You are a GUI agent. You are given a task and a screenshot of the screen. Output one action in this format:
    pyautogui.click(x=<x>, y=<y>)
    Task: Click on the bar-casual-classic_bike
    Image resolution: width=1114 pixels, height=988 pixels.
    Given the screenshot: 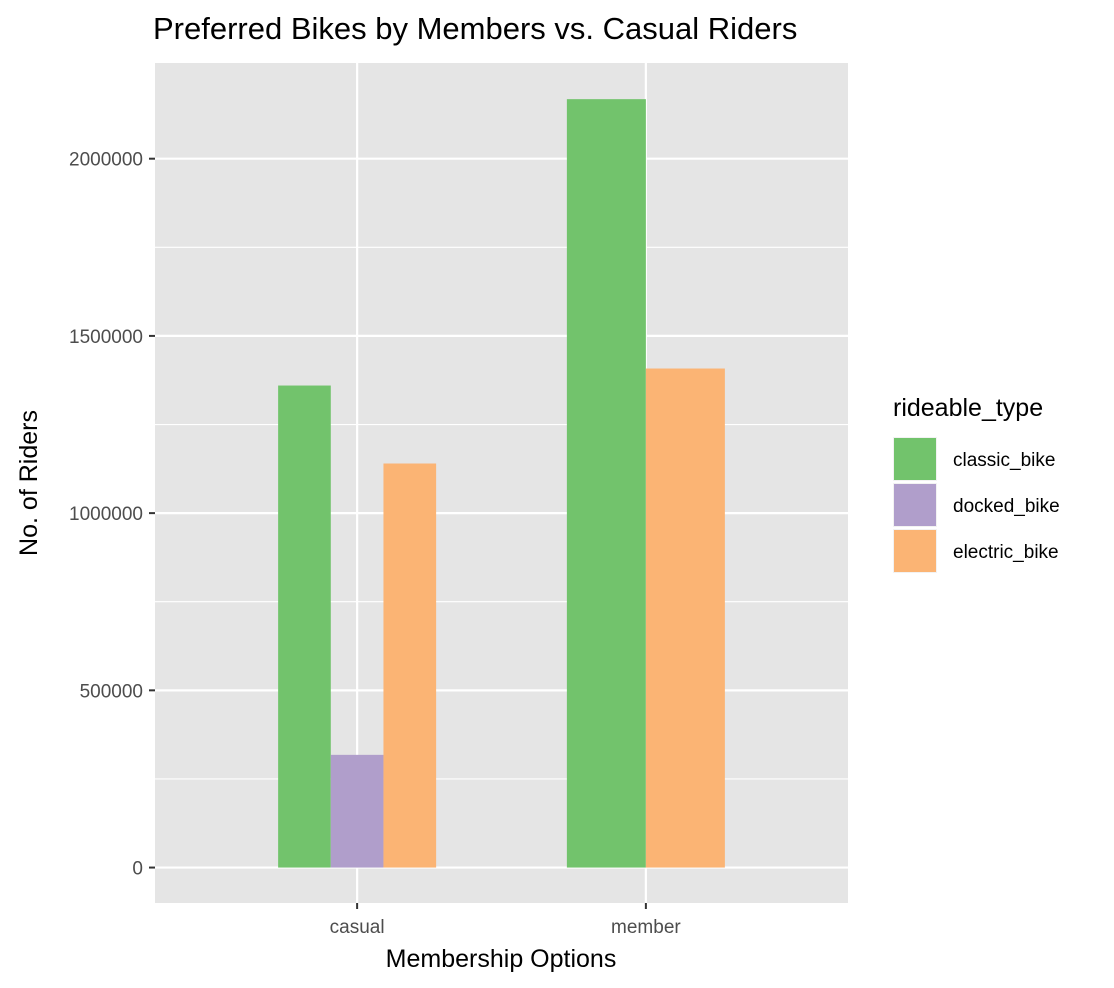 What is the action you would take?
    pyautogui.click(x=304, y=626)
    